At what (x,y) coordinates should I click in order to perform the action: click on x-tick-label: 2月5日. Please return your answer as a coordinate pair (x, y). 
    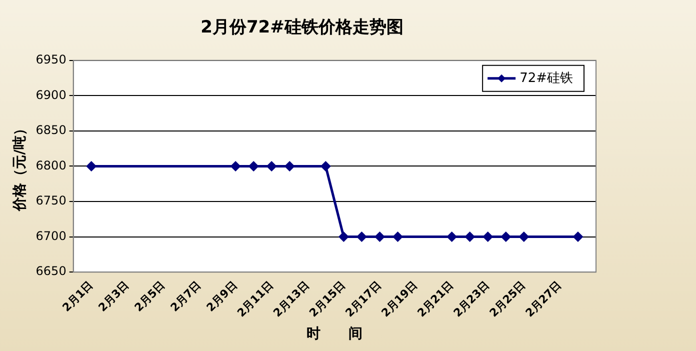
    Looking at the image, I should click on (150, 296).